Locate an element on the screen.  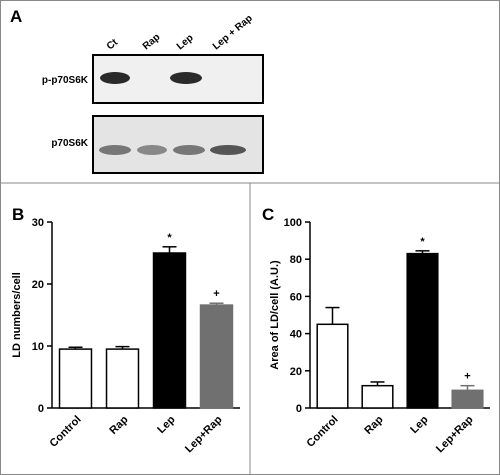
y-tick-label: 10 is located at coordinates (38, 347).